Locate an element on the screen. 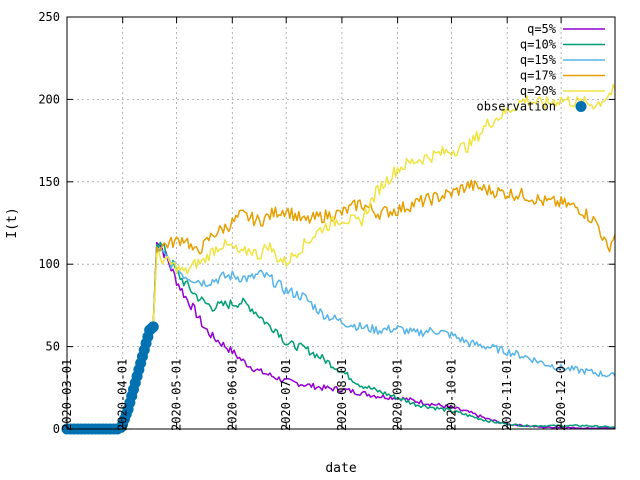 This screenshot has width=640, height=480. observation-point is located at coordinates (153, 327).